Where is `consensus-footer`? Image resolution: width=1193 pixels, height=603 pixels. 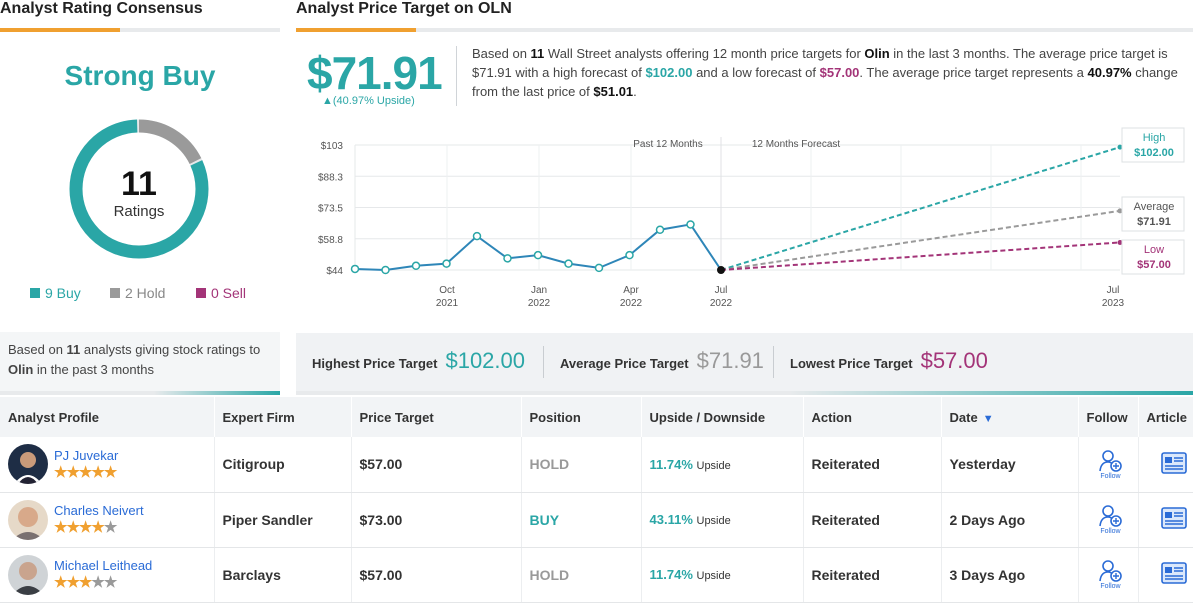
consensus-footer is located at coordinates (140, 362).